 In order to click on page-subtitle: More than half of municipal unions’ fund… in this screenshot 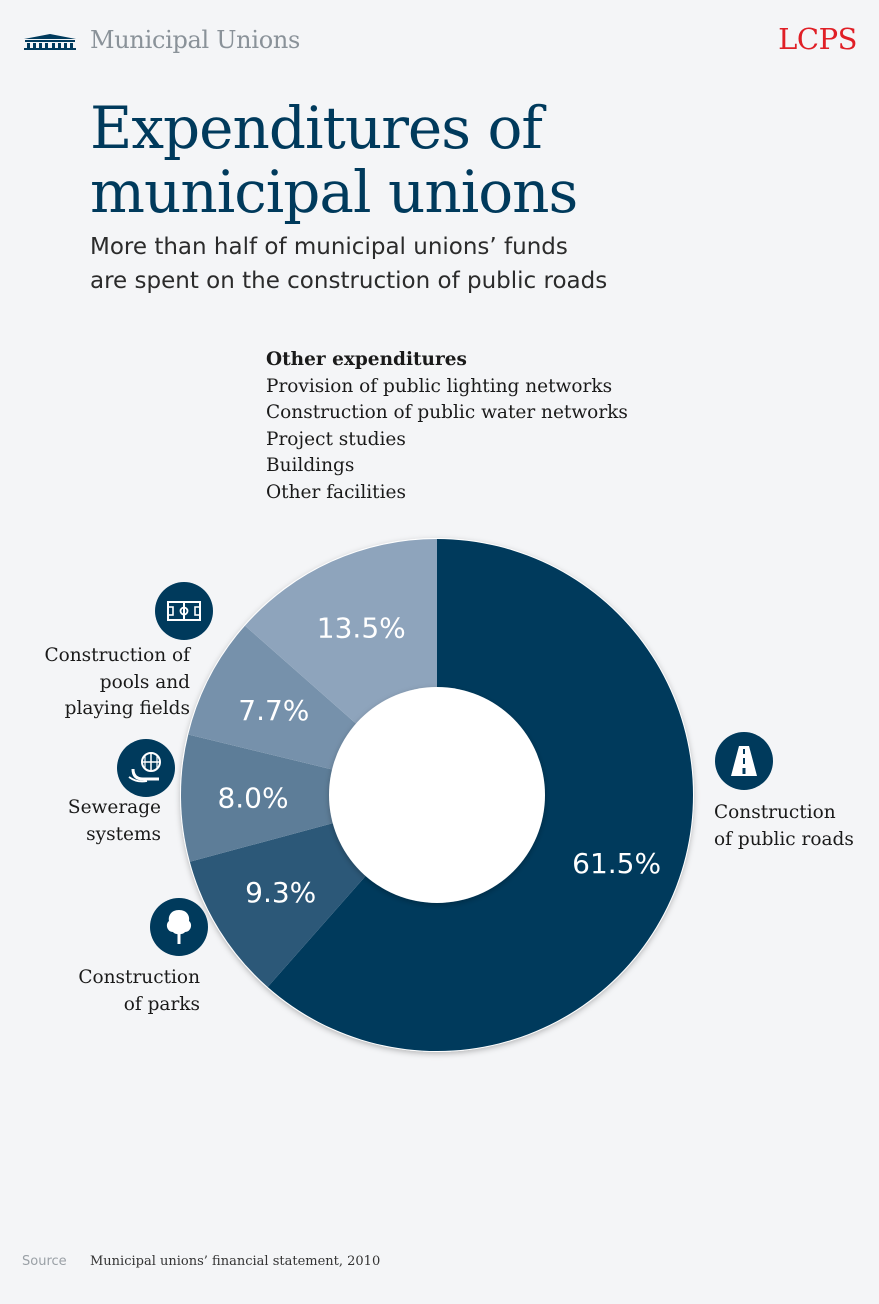, I will do `click(450, 264)`.